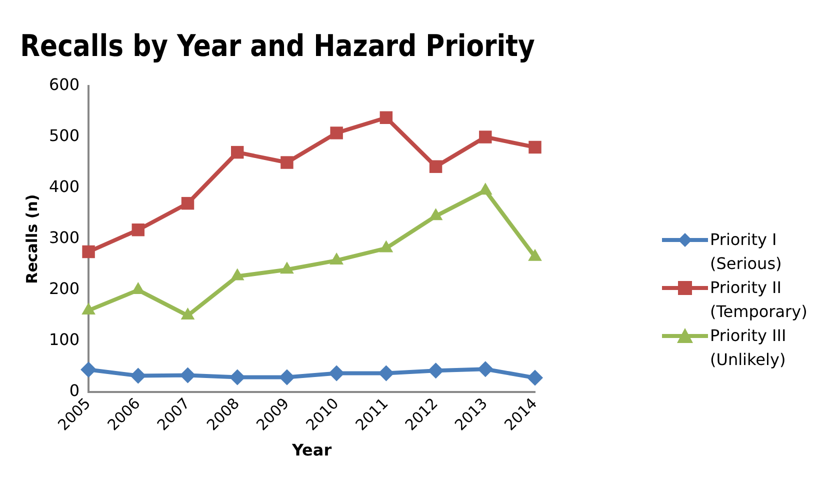 This screenshot has width=825, height=485. What do you see at coordinates (64, 238) in the screenshot?
I see `y-tick-label: 300` at bounding box center [64, 238].